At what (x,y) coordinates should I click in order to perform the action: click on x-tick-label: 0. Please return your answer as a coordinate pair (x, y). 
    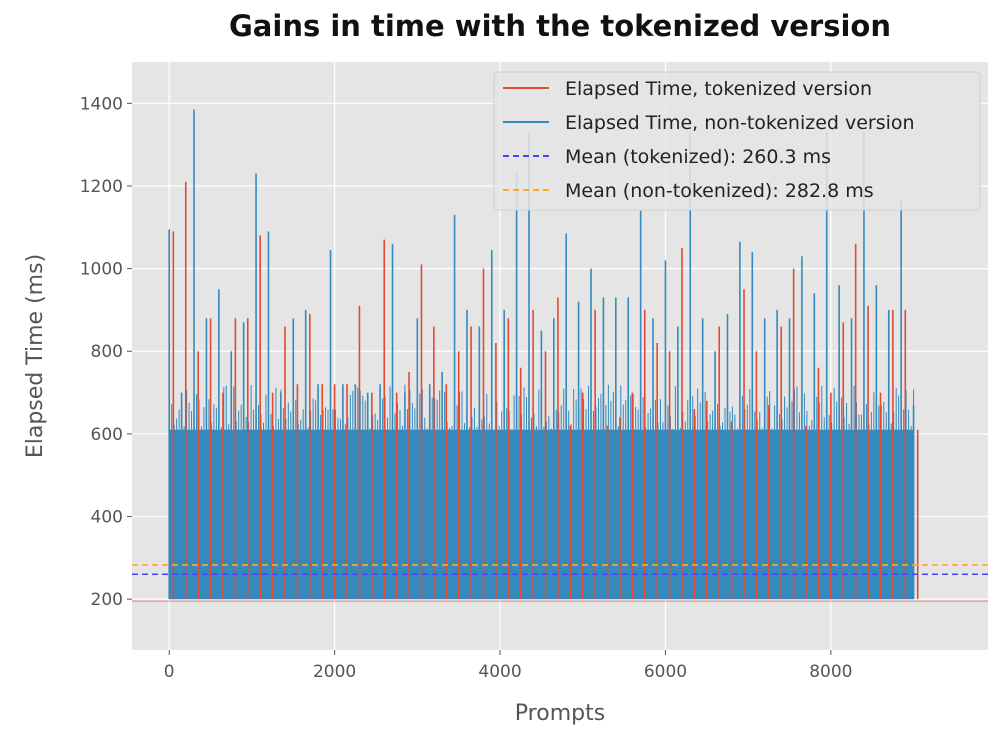
    Looking at the image, I should click on (169, 672).